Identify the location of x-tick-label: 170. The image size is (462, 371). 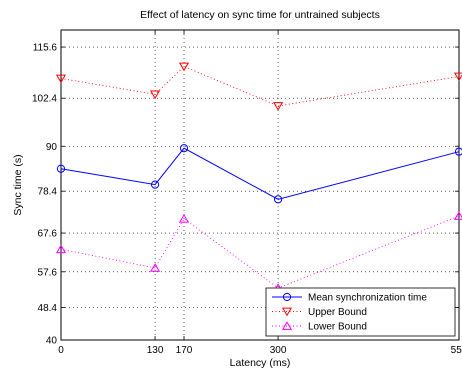
(184, 350).